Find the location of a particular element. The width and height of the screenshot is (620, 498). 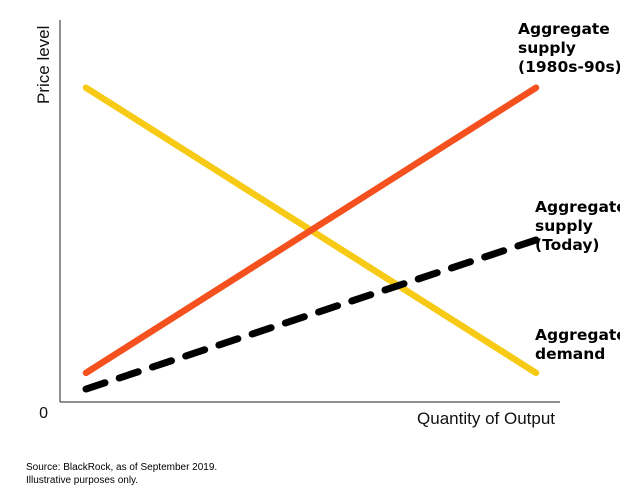

label-aggregate-demand: Aggregate demand is located at coordinates (577, 344).